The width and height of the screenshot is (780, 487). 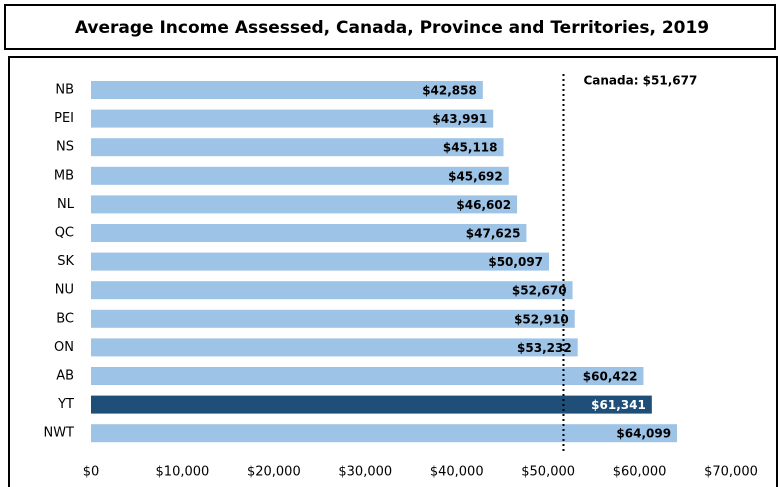 What do you see at coordinates (65, 147) in the screenshot?
I see `y-tick-label: NS` at bounding box center [65, 147].